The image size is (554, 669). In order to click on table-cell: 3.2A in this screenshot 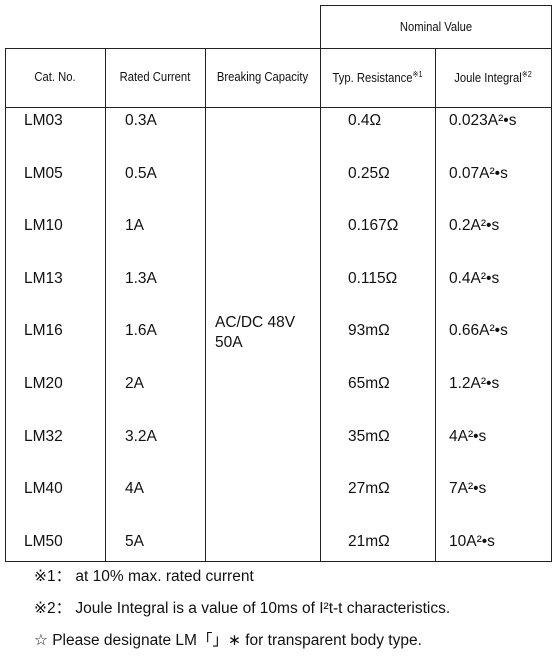, I will do `click(141, 436)`.